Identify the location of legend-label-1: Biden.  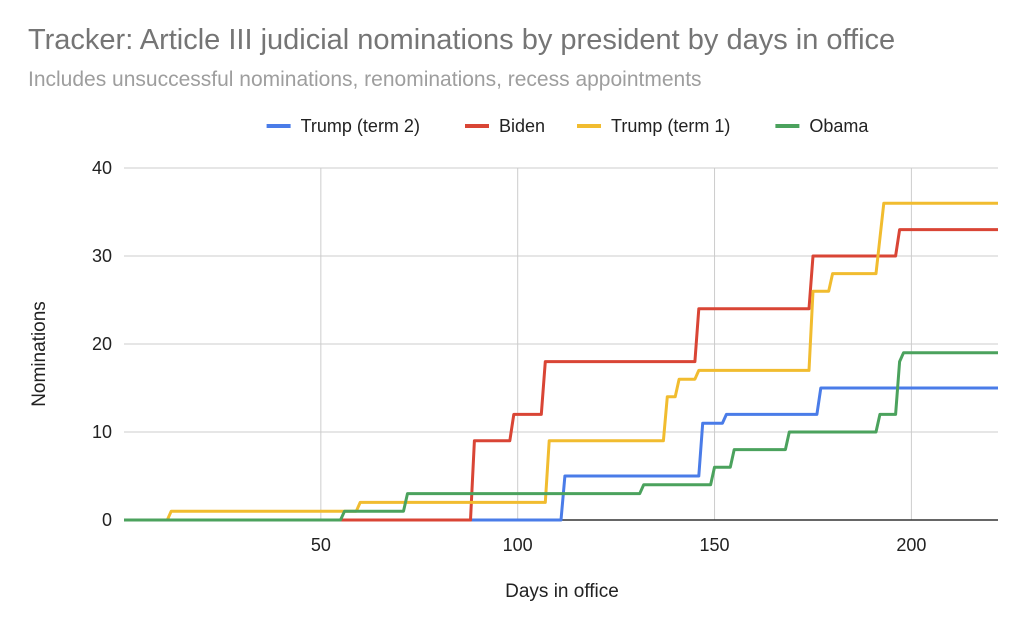
(522, 126).